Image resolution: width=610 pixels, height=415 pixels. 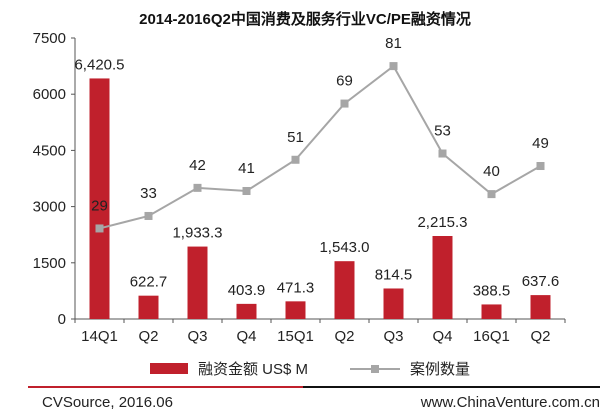 I want to click on line-data-label: 29, so click(x=99, y=205).